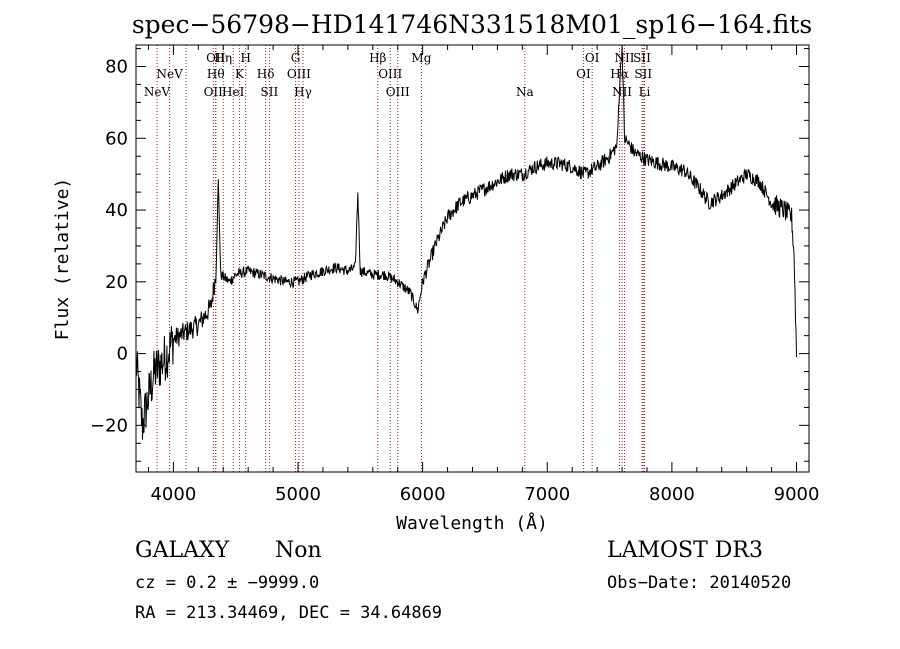  What do you see at coordinates (116, 210) in the screenshot?
I see `y-tick-label: 40` at bounding box center [116, 210].